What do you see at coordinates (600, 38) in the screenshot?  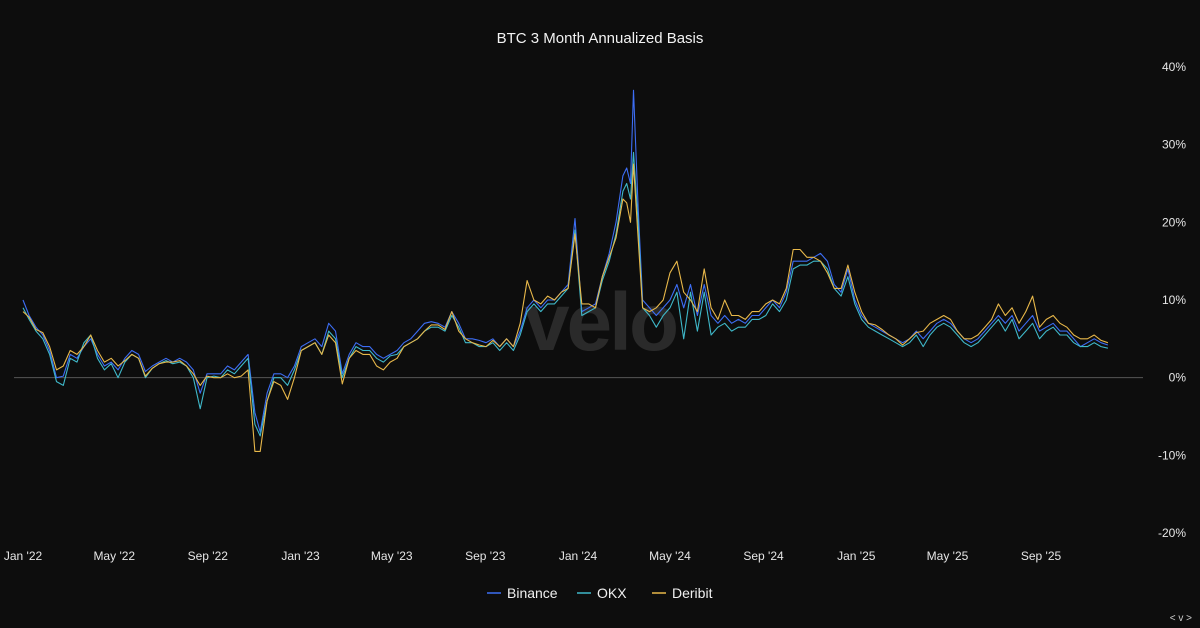 I see `chart-title: BTC 3 Month Annualized Basis` at bounding box center [600, 38].